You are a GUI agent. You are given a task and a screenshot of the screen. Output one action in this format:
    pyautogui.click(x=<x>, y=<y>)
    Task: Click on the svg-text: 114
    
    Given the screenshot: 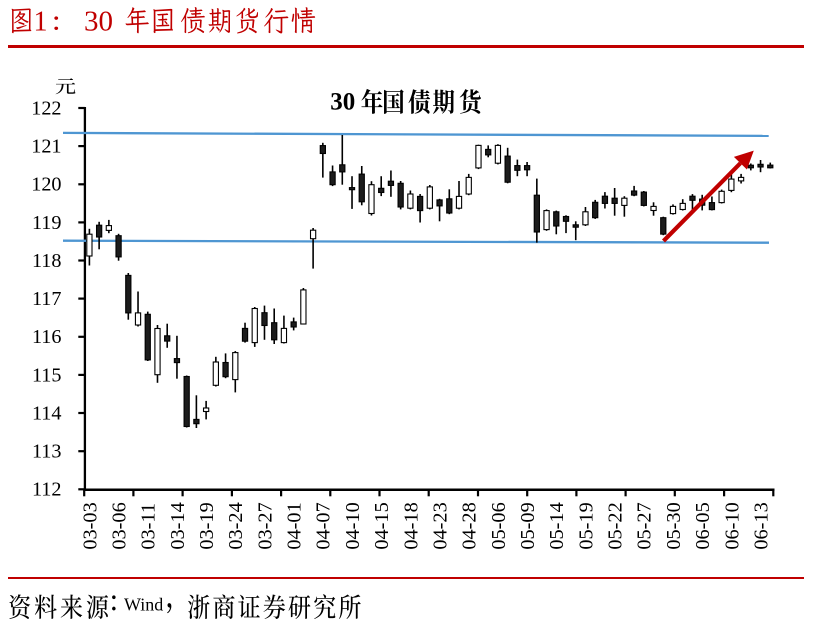 What is the action you would take?
    pyautogui.click(x=47, y=413)
    